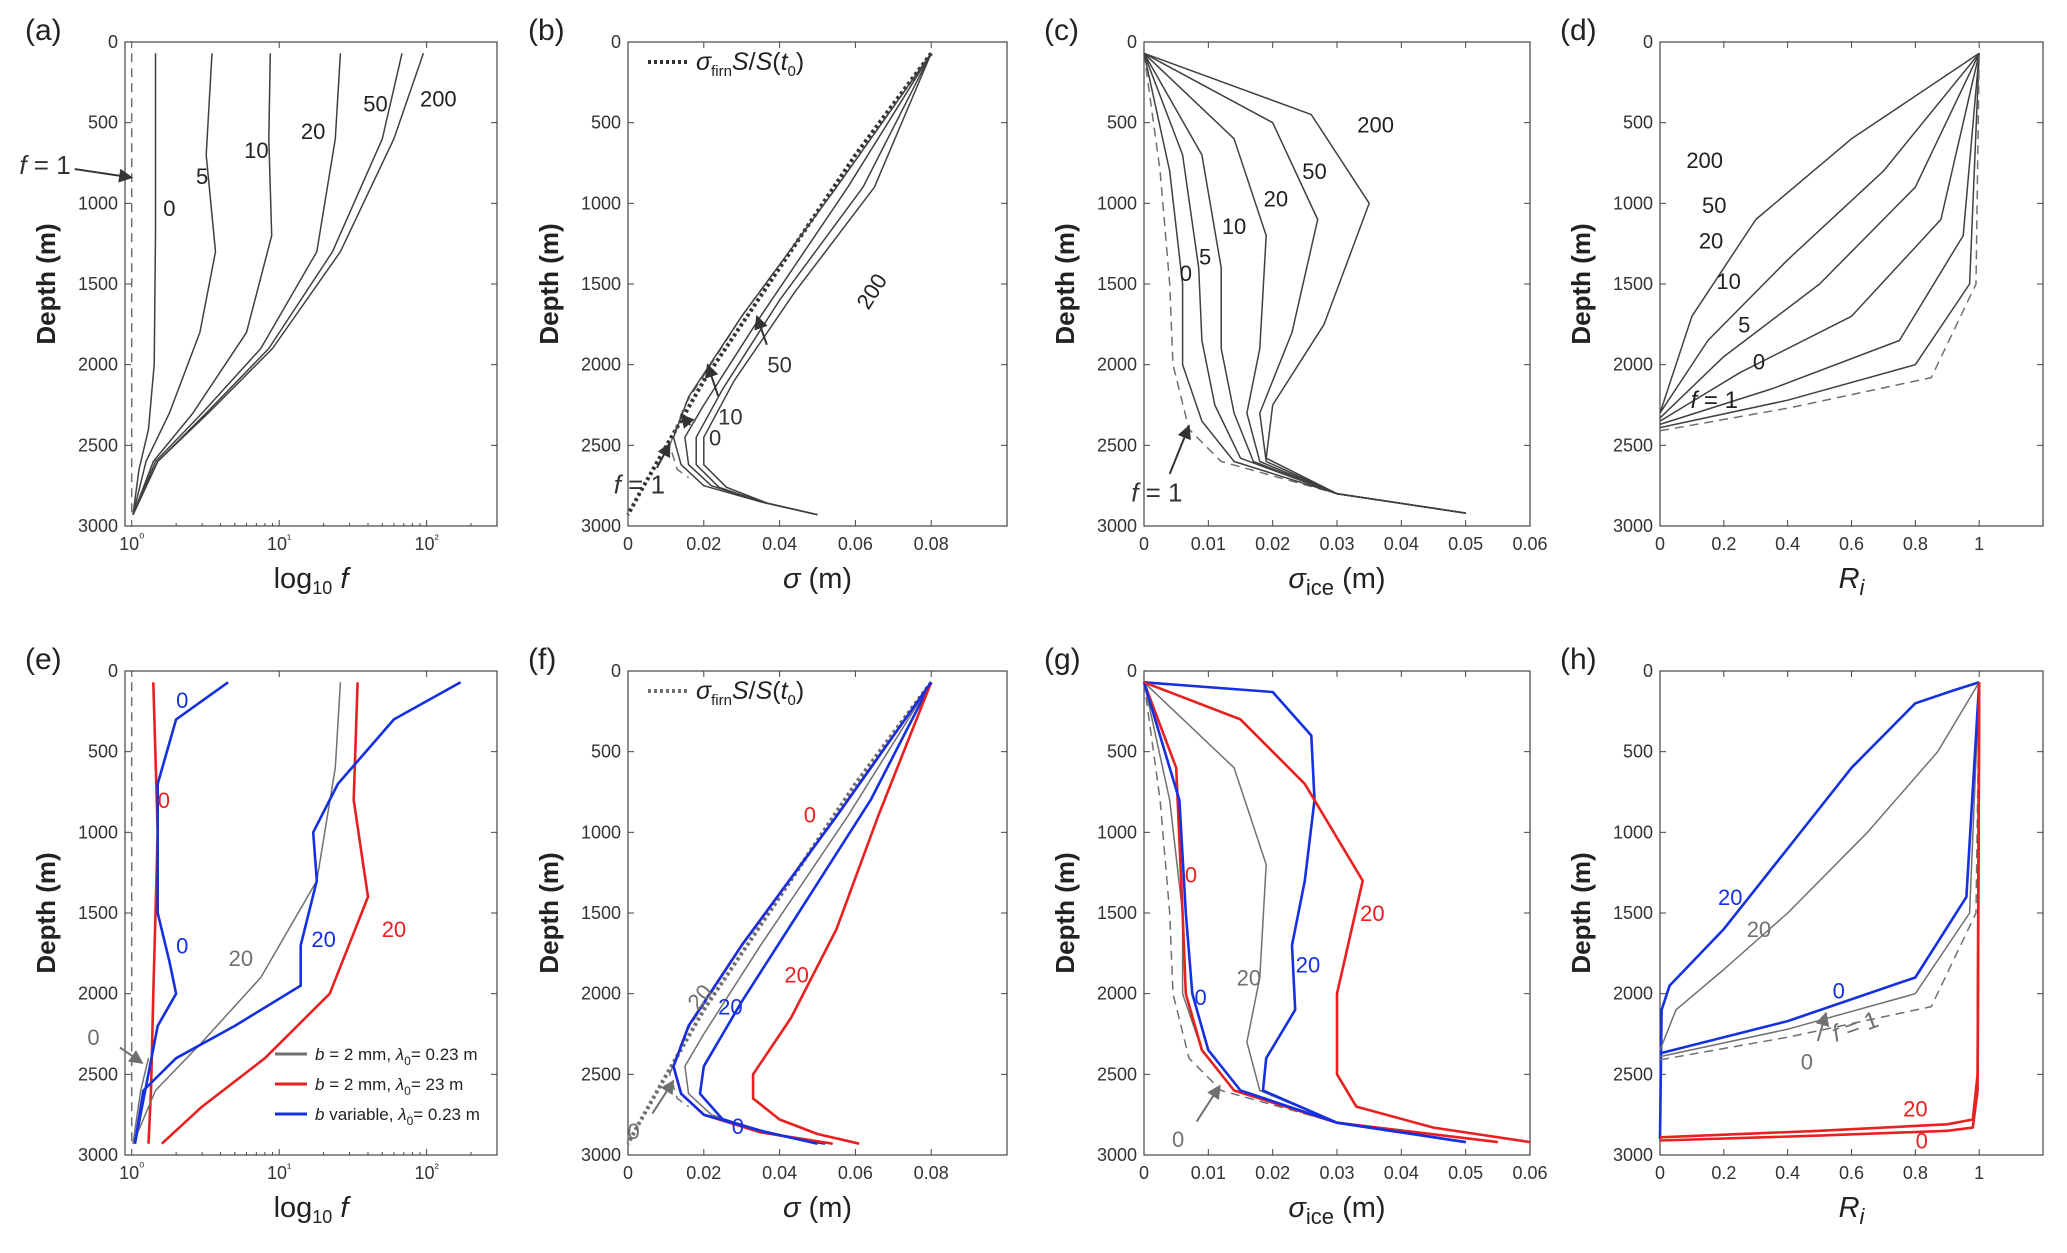 The image size is (2067, 1253). Describe the element at coordinates (437, 1084) in the screenshot. I see `legend-label-part: = 23 m` at that location.